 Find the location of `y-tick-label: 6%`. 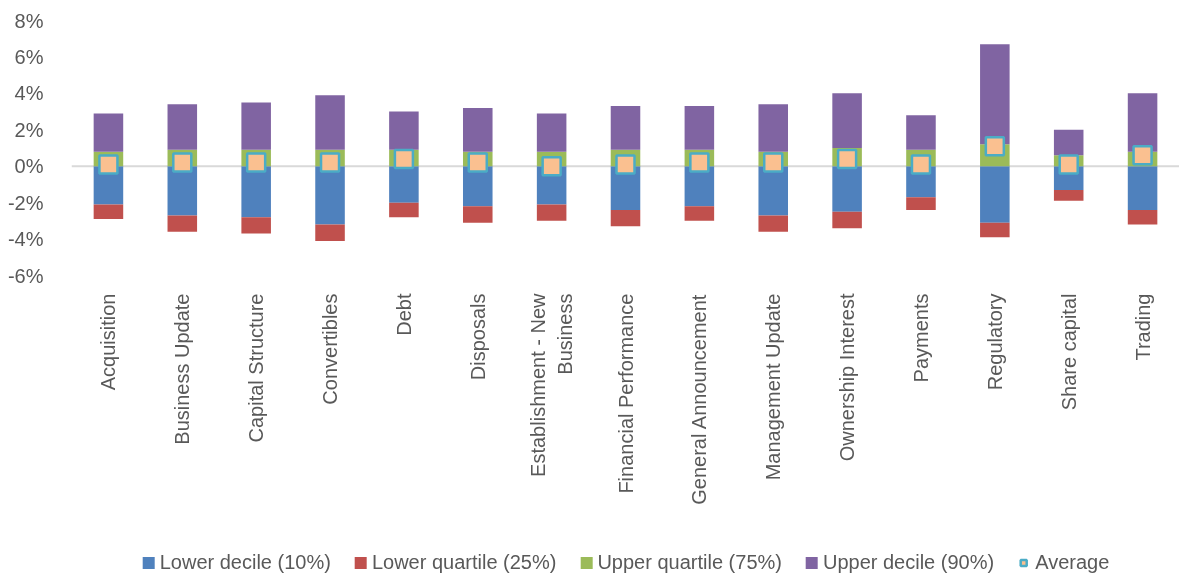

y-tick-label: 6% is located at coordinates (29, 56).